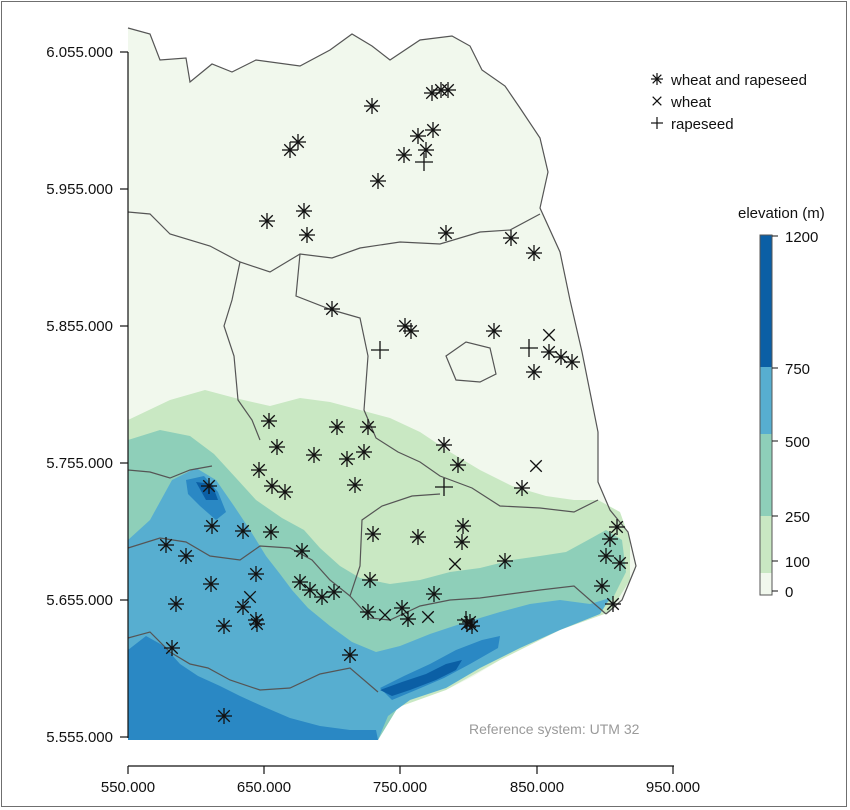 This screenshot has width=850, height=810. I want to click on x-tick-label: 850.000, so click(537, 787).